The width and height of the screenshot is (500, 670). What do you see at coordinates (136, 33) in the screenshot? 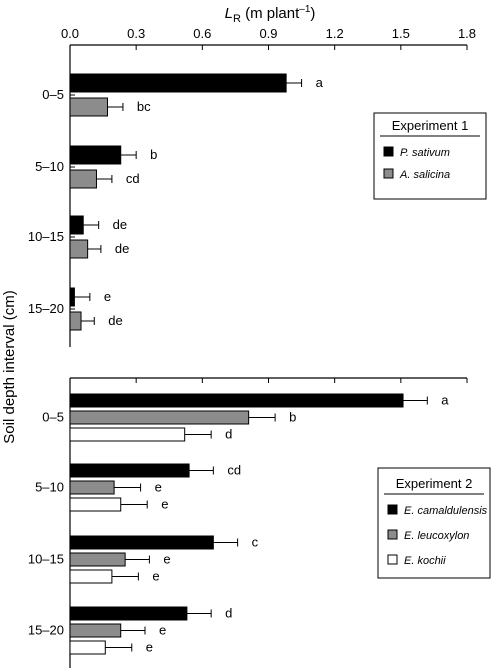
I see `x-tick-label: 0.3` at bounding box center [136, 33].